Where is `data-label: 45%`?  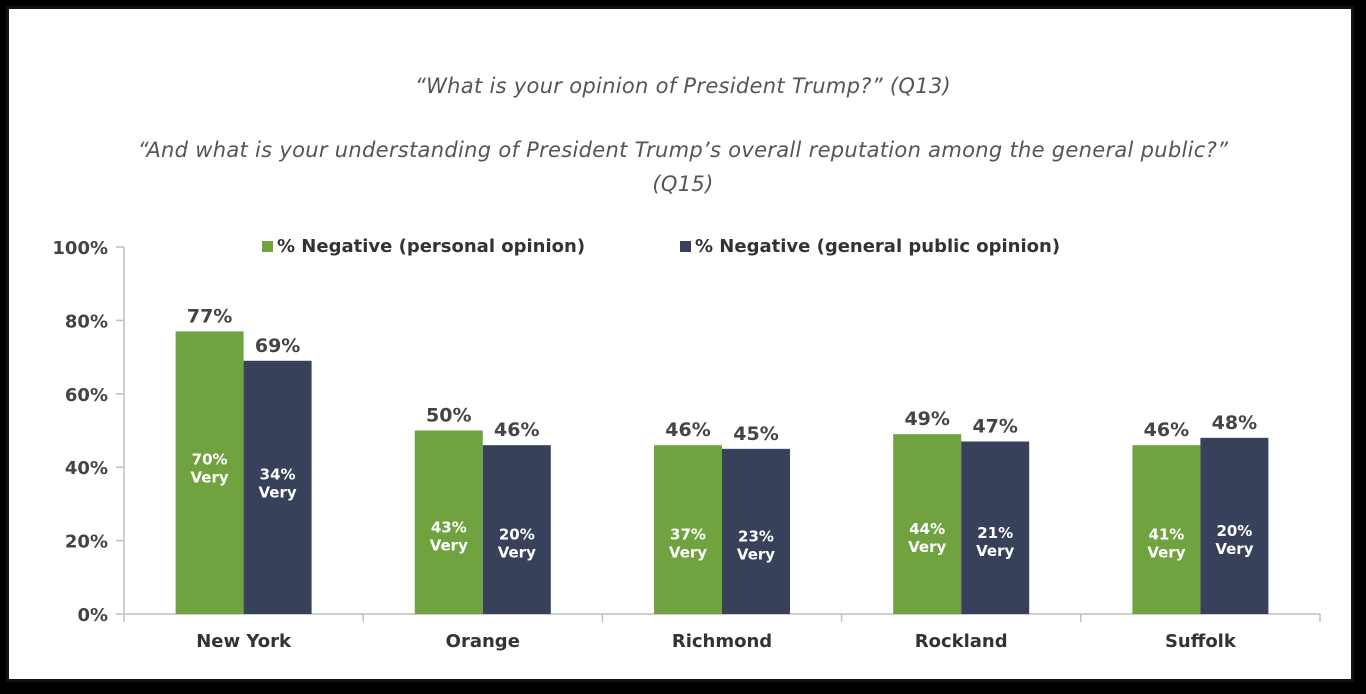
data-label: 45% is located at coordinates (755, 434).